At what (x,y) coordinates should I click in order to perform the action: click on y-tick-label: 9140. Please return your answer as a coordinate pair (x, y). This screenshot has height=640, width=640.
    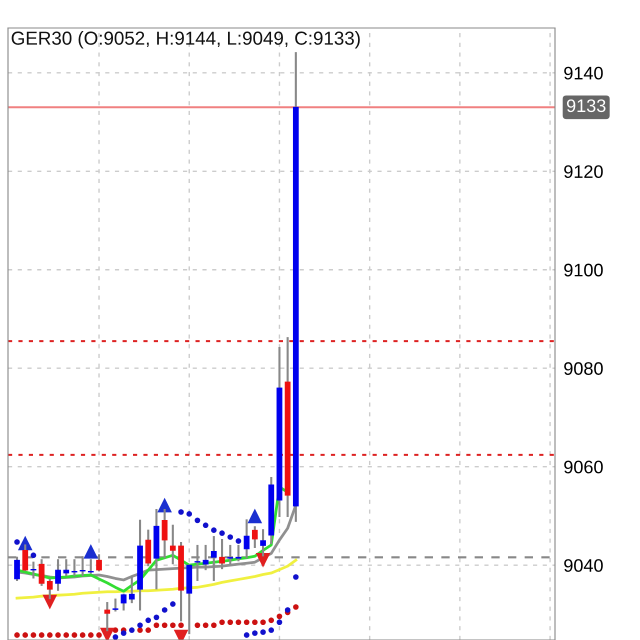
    Looking at the image, I should click on (583, 73).